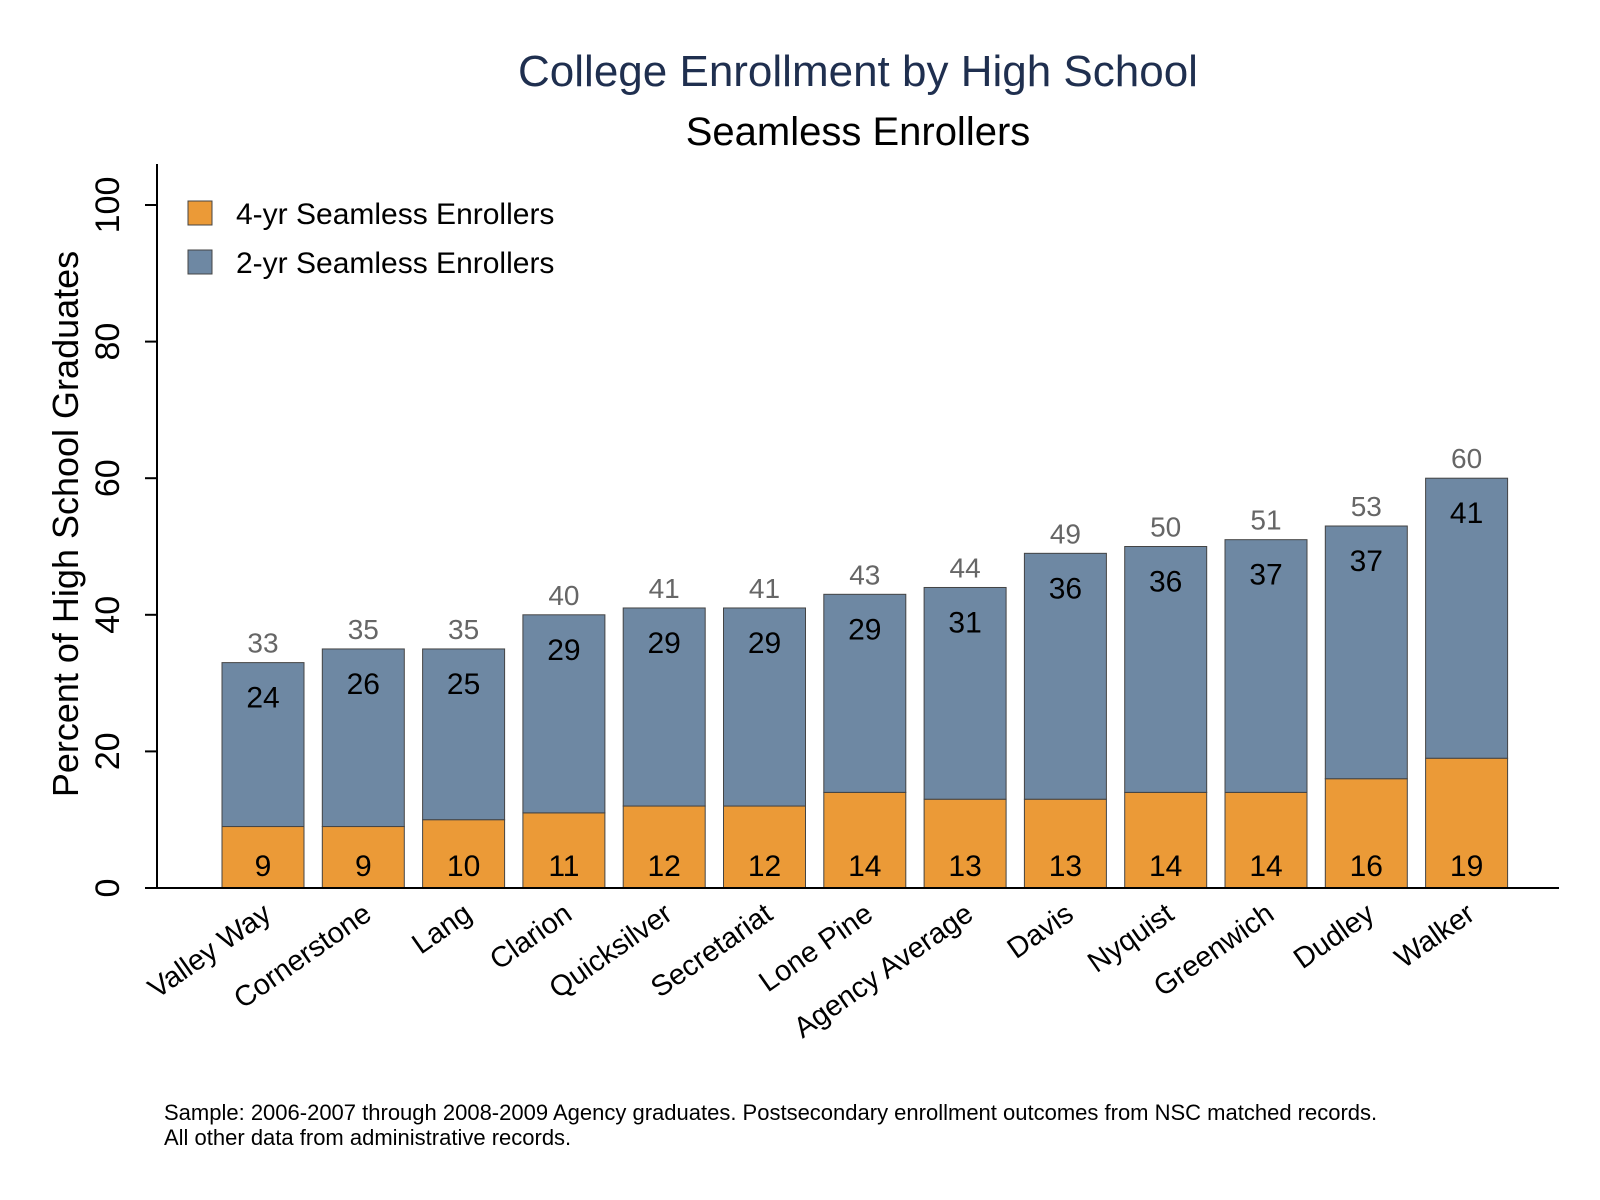 This screenshot has width=1600, height=1200. What do you see at coordinates (1065, 533) in the screenshot?
I see `data-label-total: 49` at bounding box center [1065, 533].